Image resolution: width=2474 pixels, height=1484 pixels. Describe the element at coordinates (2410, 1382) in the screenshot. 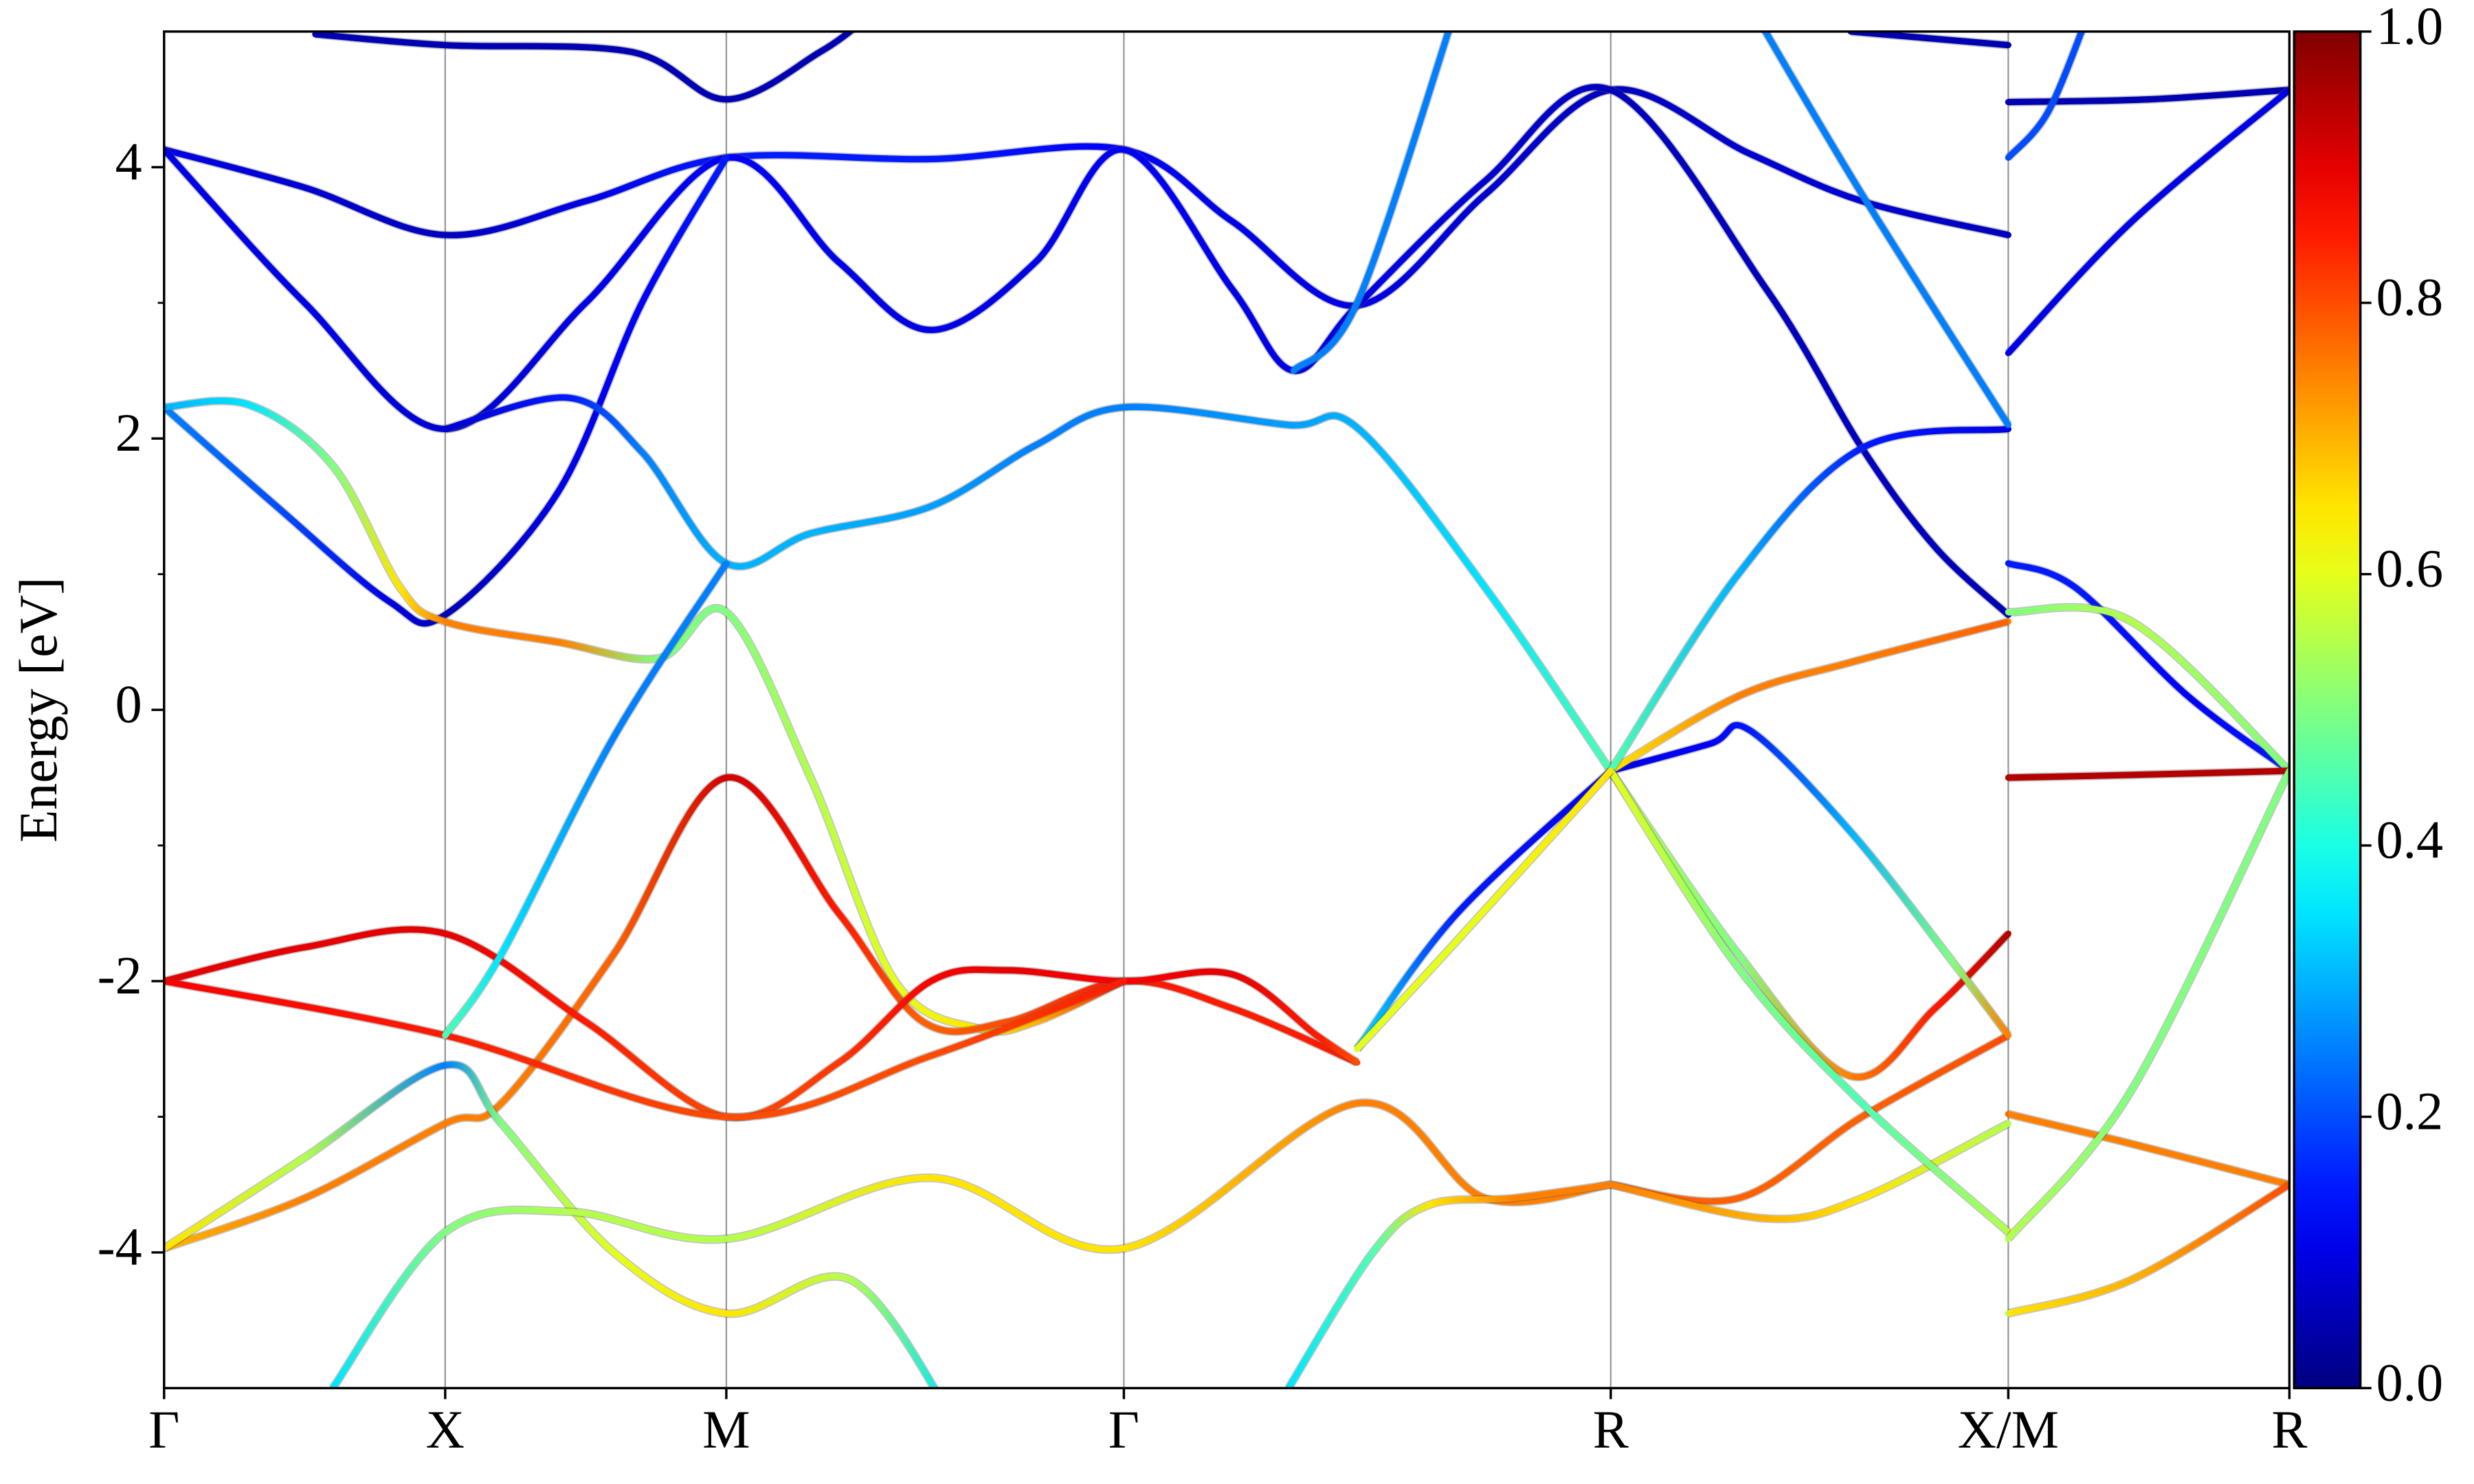

I see `colorbar-tick-label: 0.0` at that location.